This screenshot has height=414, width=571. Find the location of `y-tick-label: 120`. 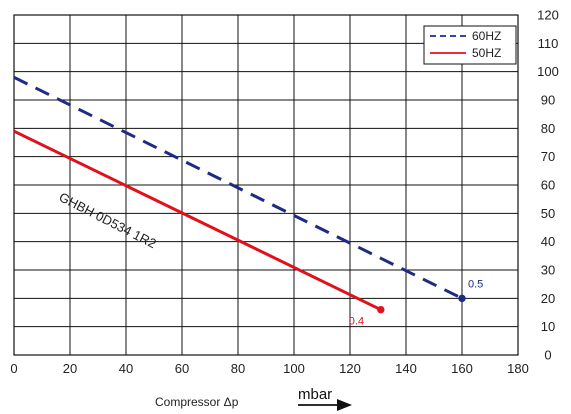

y-tick-label: 120 is located at coordinates (548, 15).